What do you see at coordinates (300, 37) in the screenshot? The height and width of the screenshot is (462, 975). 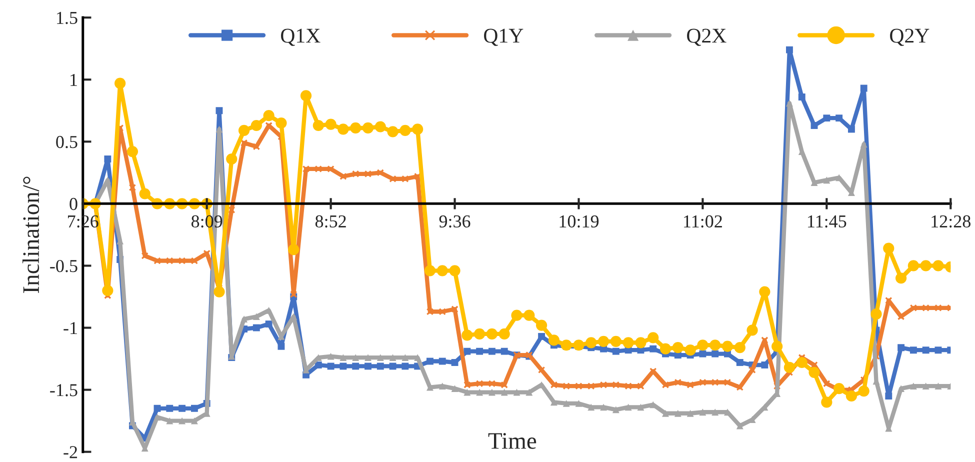 I see `legend-label: Q1X` at bounding box center [300, 37].